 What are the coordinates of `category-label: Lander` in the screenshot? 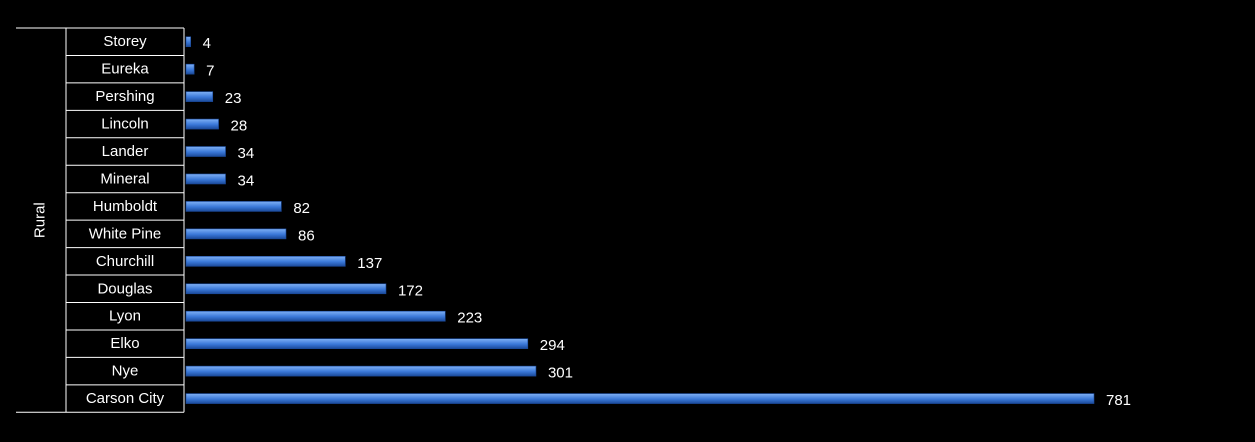 It's located at (125, 151).